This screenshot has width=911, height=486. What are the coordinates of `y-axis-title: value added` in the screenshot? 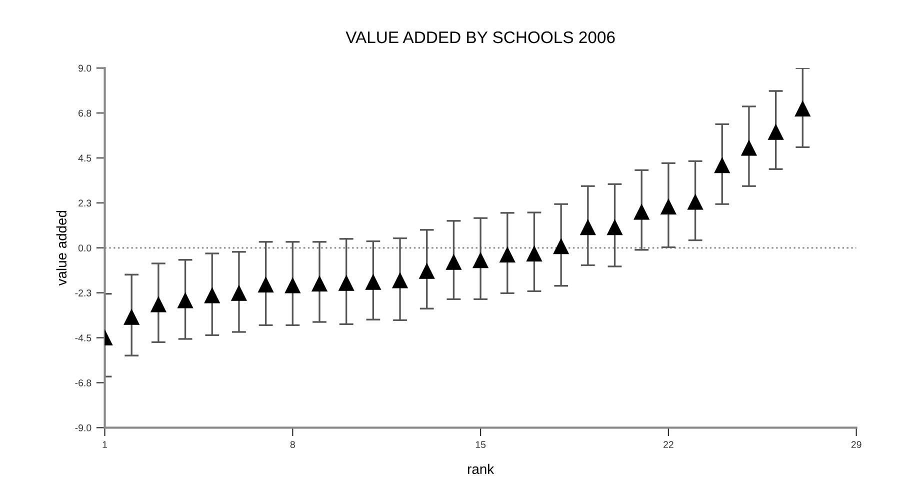 It's located at (61, 248).